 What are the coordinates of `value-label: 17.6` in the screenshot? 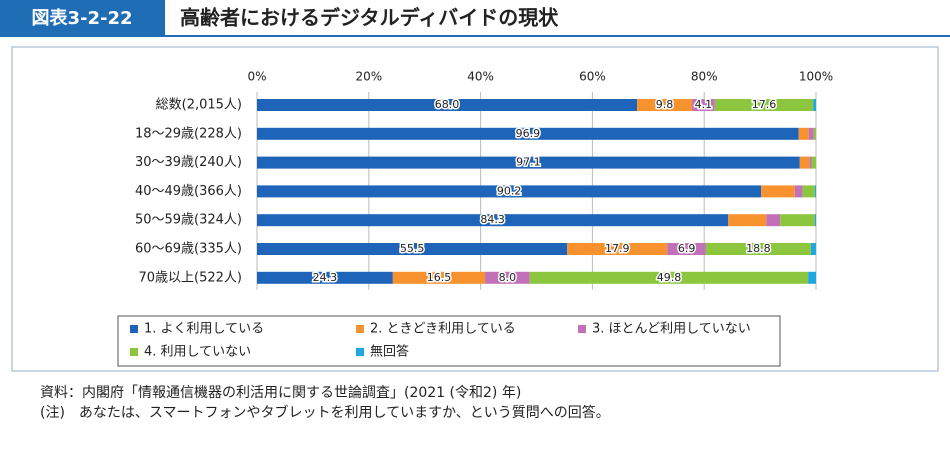 It's located at (764, 104).